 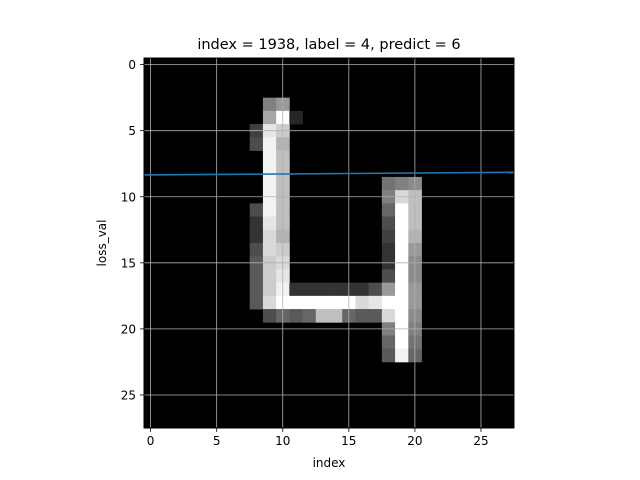 What do you see at coordinates (151, 441) in the screenshot?
I see `x-tick-label: 0` at bounding box center [151, 441].